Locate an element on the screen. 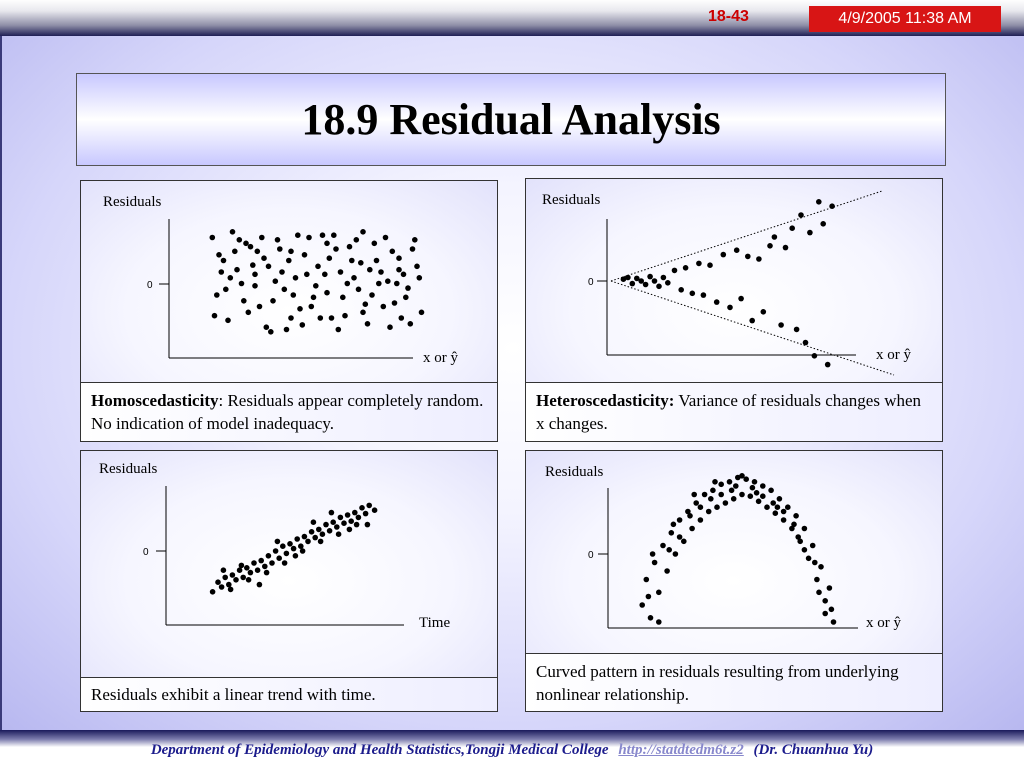 The image size is (1024, 768). variance-envelope-upper is located at coordinates (746, 236).